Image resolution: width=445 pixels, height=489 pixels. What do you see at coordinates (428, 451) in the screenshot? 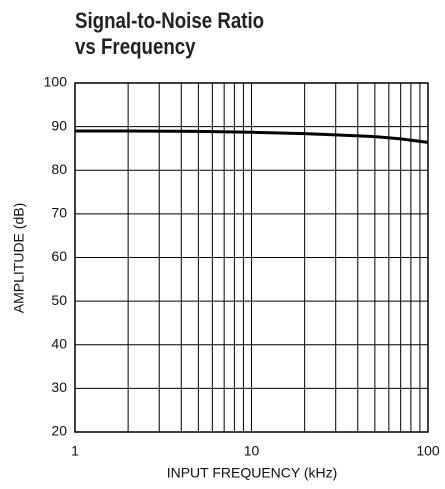
I see `x-tick-label: 100` at bounding box center [428, 451].